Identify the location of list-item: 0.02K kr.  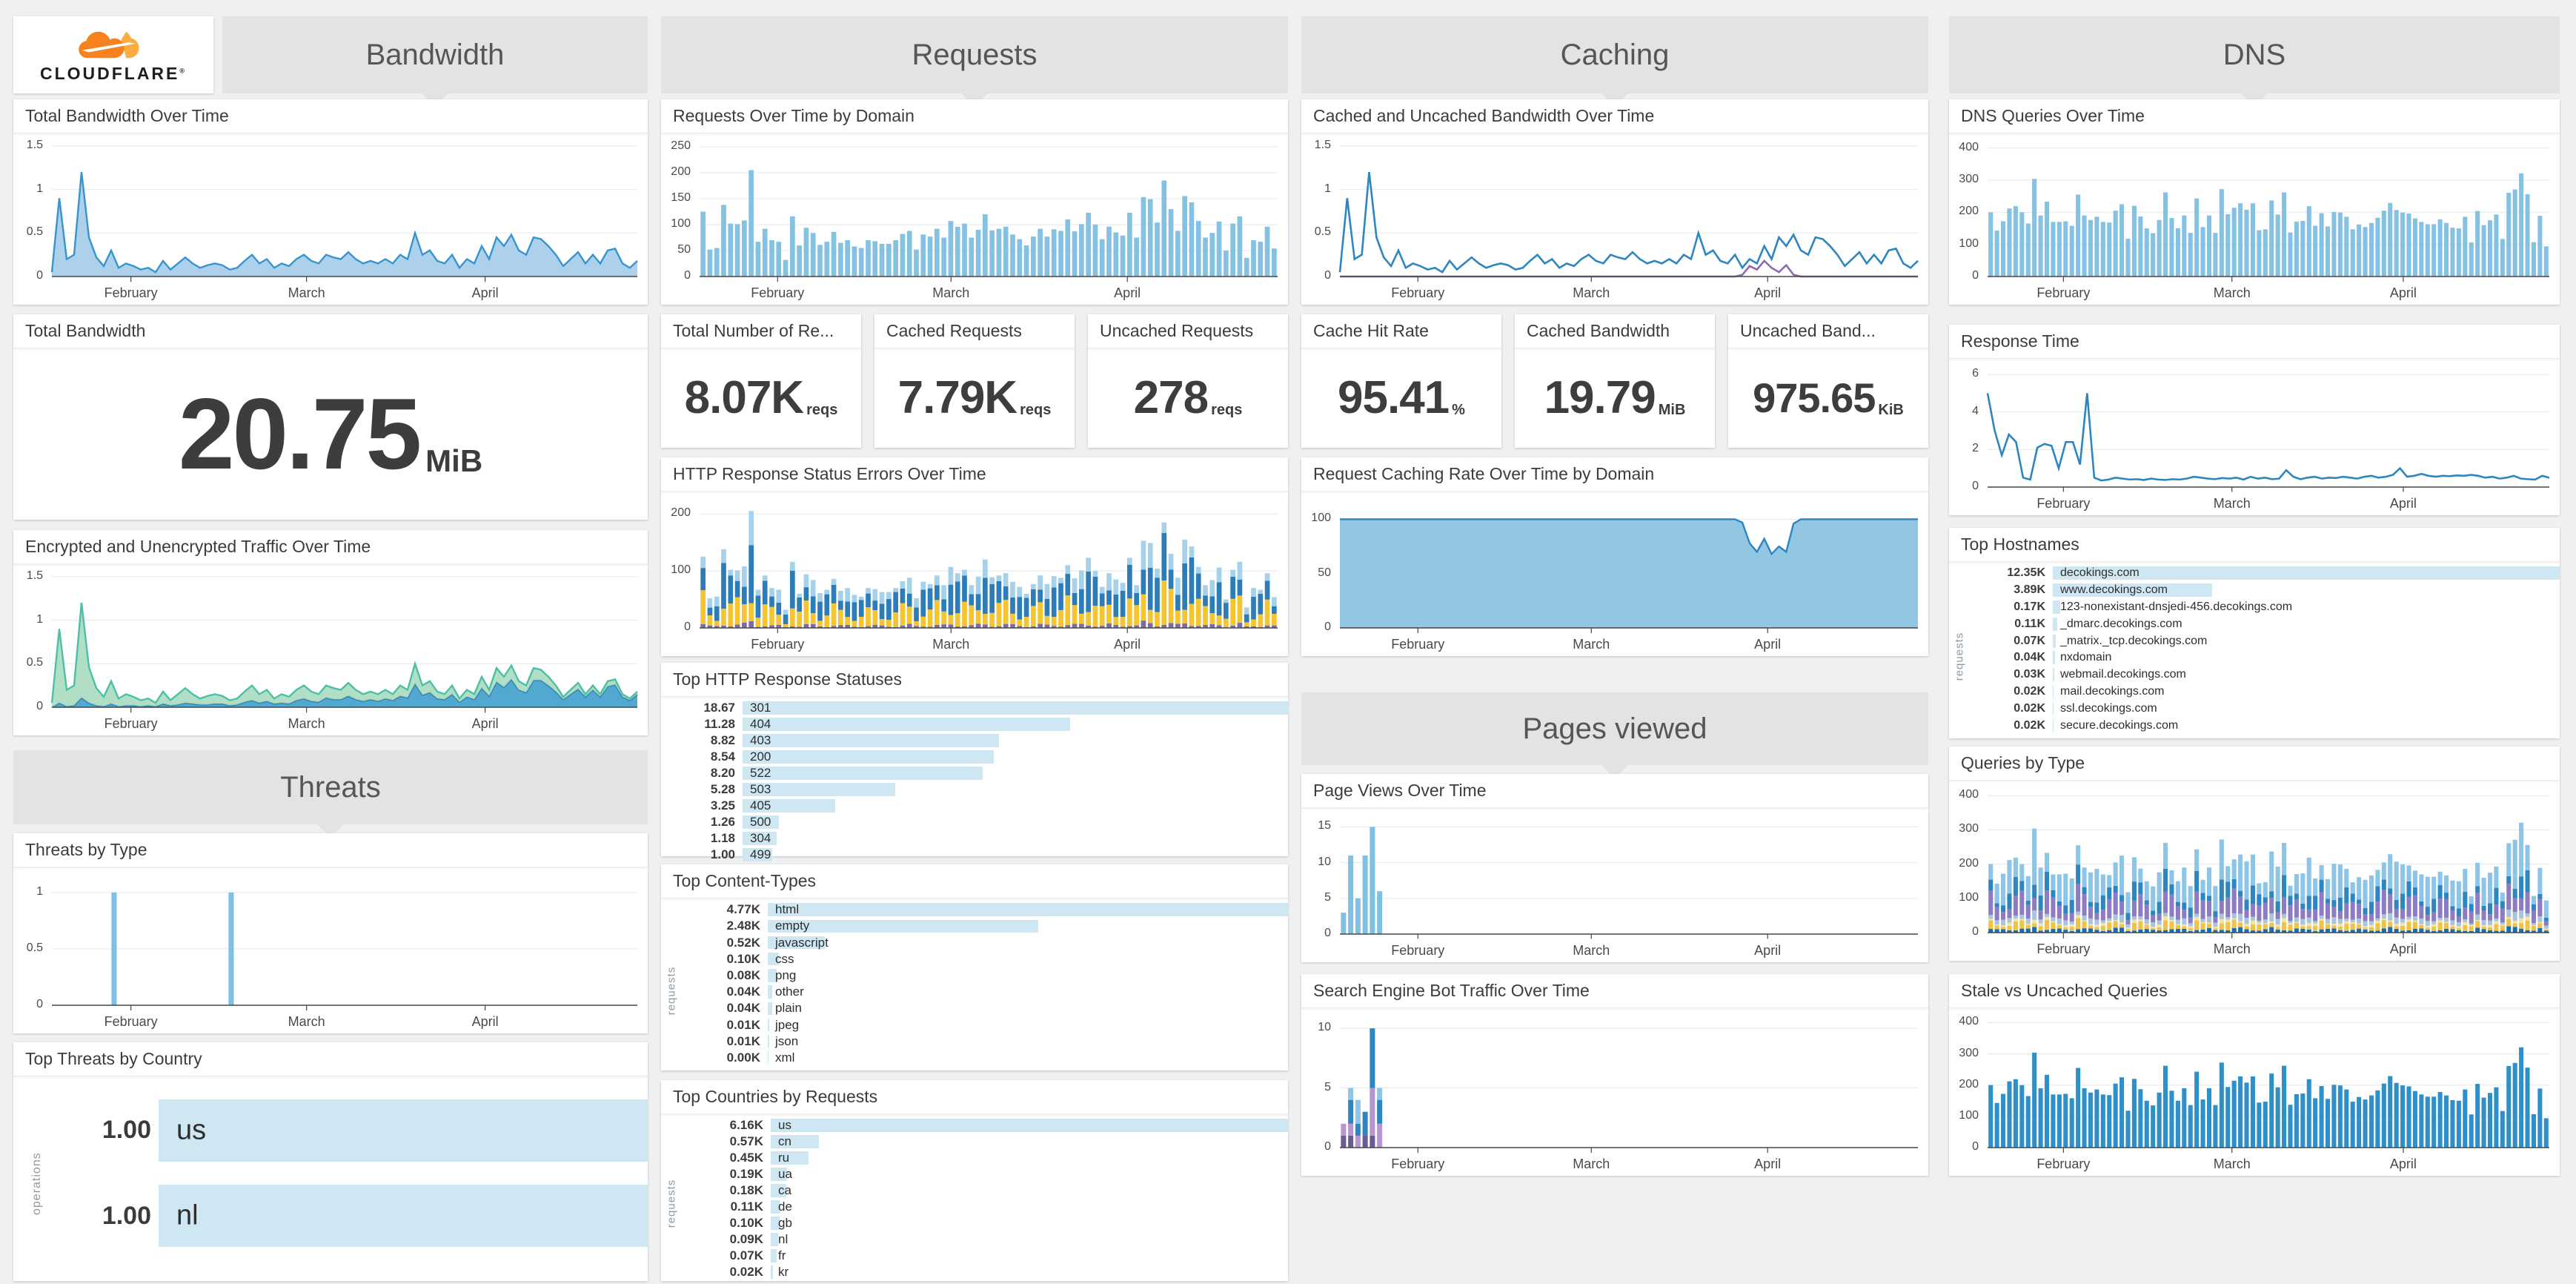
(987, 1272).